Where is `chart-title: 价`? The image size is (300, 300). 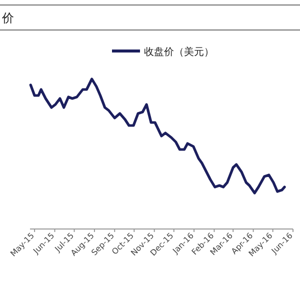 chart-title: 价 is located at coordinates (7, 18).